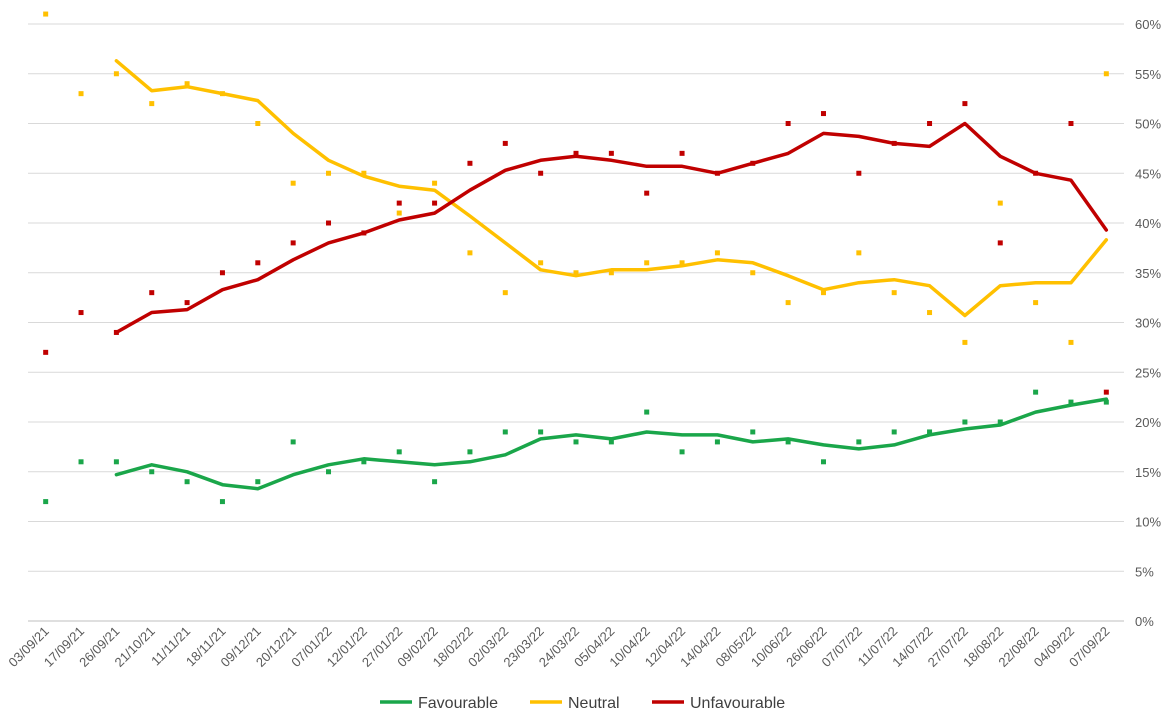 This screenshot has width=1172, height=718. What do you see at coordinates (1148, 372) in the screenshot?
I see `y-tick-label: 25%` at bounding box center [1148, 372].